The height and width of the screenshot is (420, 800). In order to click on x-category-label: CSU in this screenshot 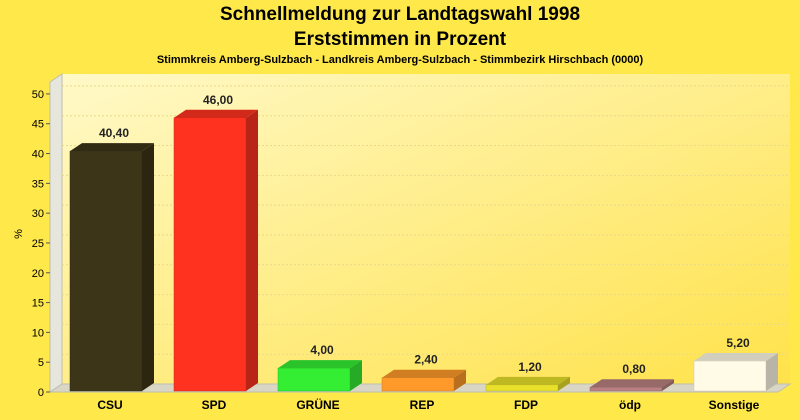, I will do `click(109, 405)`.